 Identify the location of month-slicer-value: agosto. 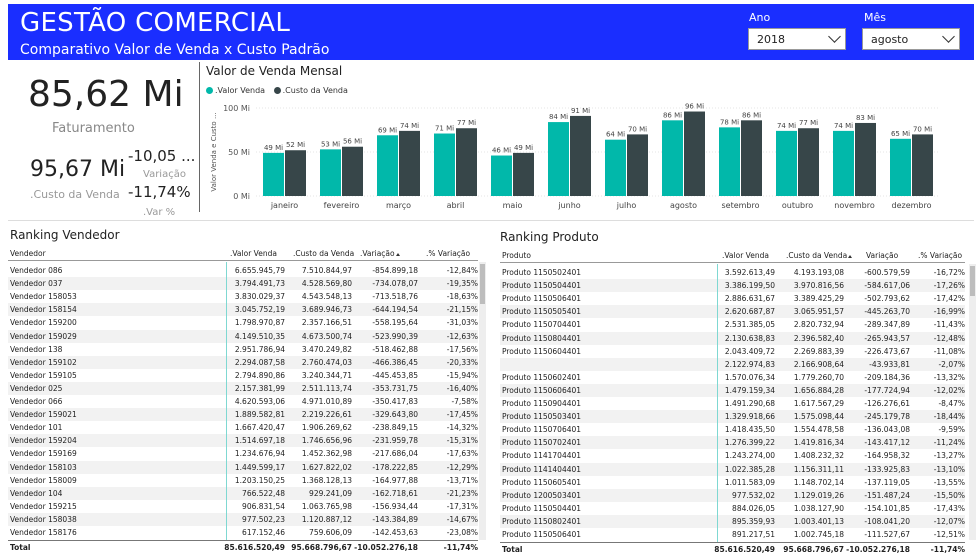
(890, 39).